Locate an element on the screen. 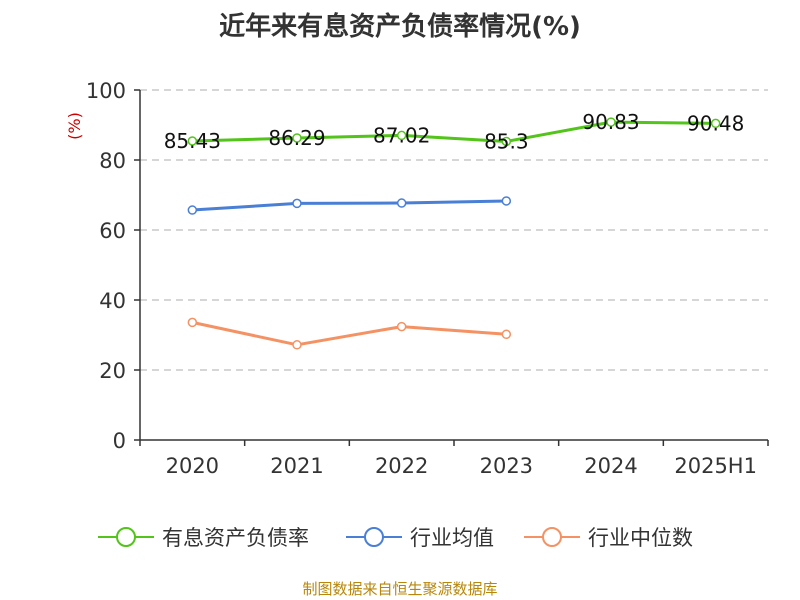 Image resolution: width=800 pixels, height=600 pixels. source-note: 制图数据来自恒生聚源数据库 is located at coordinates (400, 589).